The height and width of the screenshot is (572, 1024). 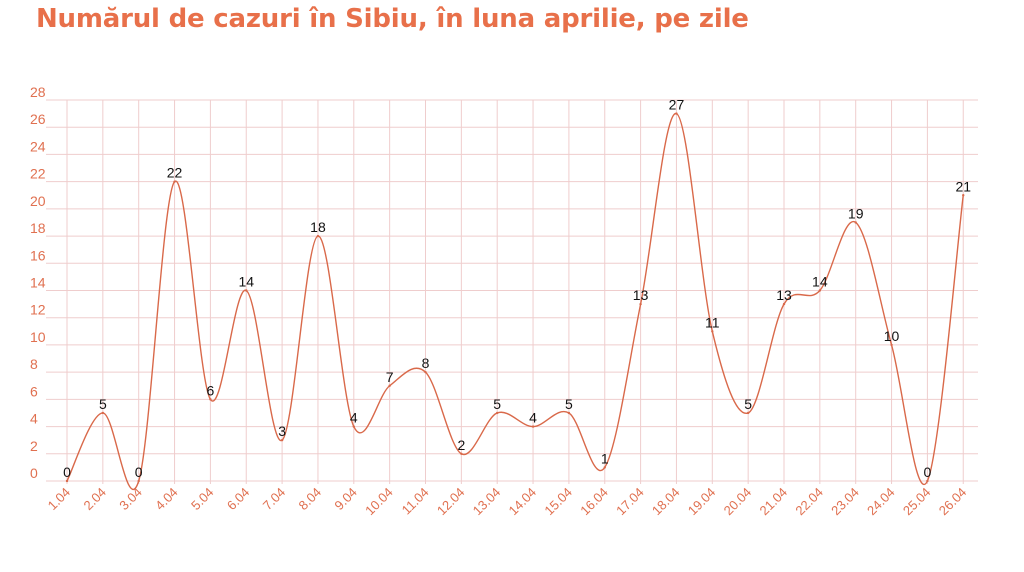 I want to click on x-tick-label: 21.04, so click(x=774, y=502).